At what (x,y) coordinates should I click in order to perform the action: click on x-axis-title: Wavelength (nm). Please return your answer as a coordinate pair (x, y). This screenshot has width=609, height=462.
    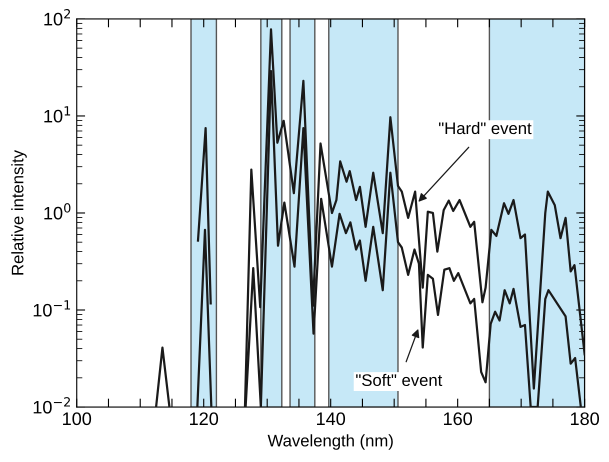
    Looking at the image, I should click on (330, 442).